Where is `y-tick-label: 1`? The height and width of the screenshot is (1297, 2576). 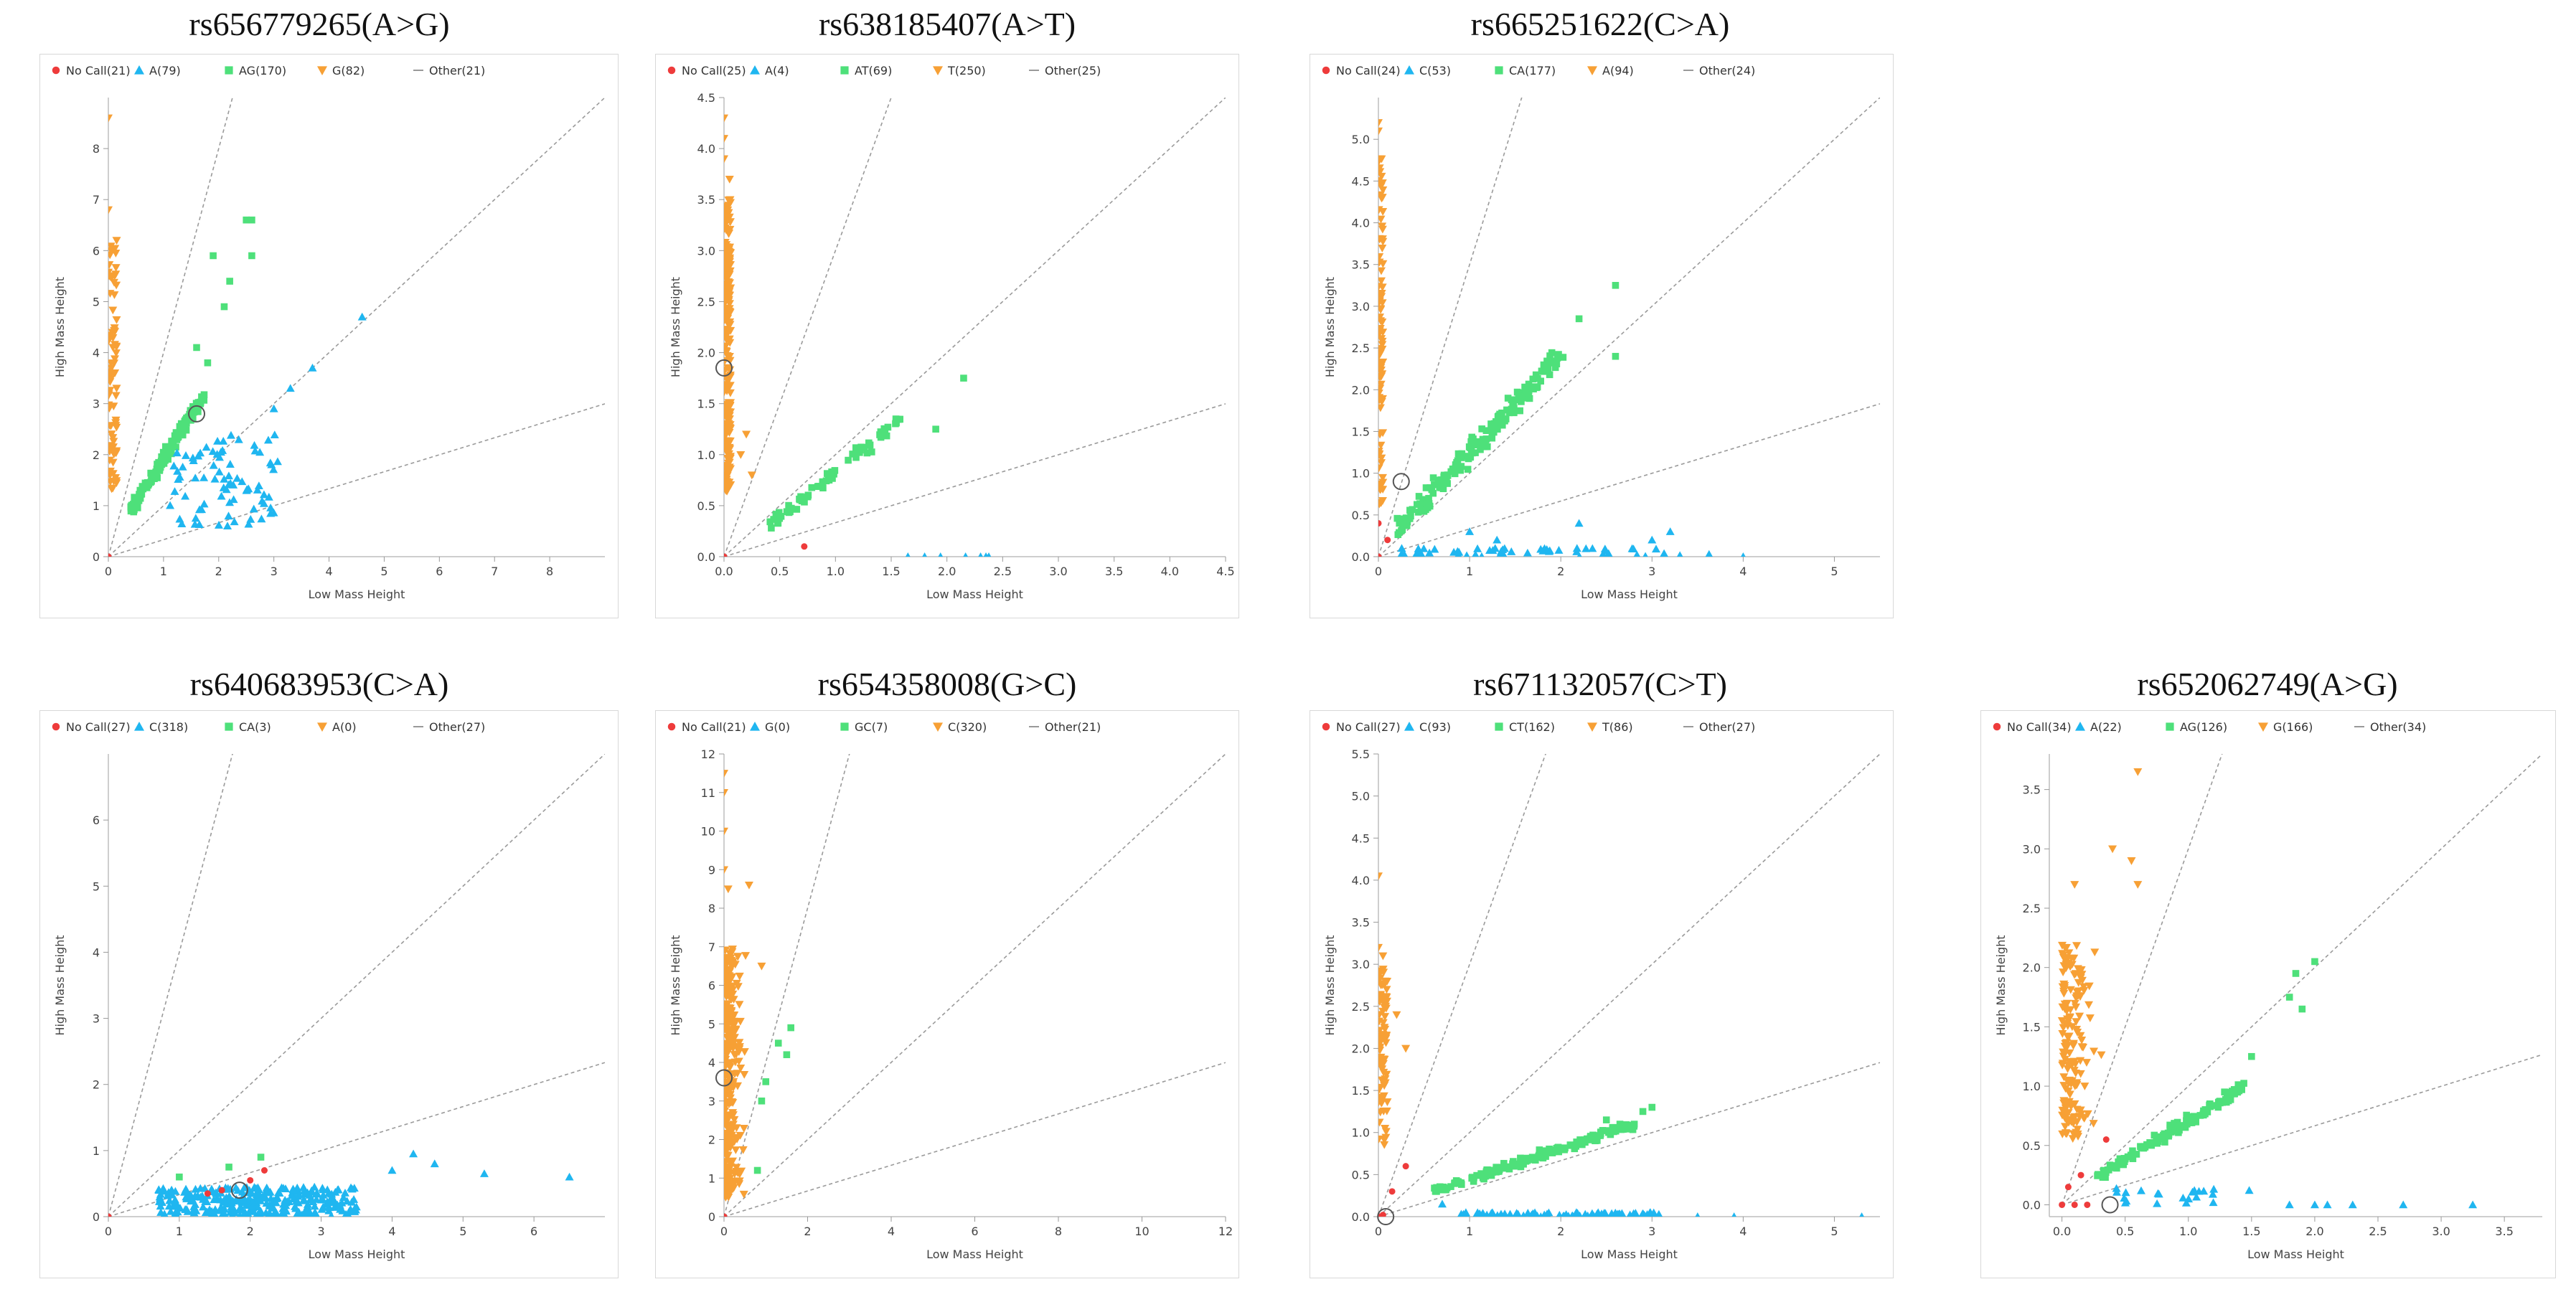
y-tick-label: 1 is located at coordinates (96, 1151).